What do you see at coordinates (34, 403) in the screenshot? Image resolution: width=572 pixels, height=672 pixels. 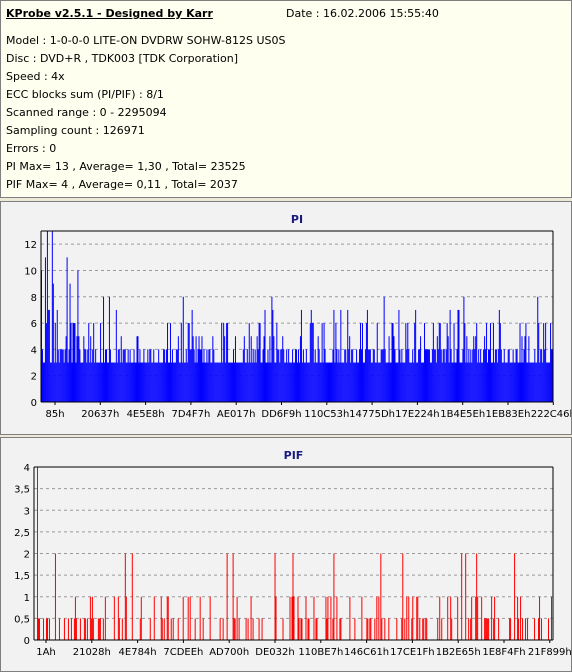 I see `y-tick-label: 0` at bounding box center [34, 403].